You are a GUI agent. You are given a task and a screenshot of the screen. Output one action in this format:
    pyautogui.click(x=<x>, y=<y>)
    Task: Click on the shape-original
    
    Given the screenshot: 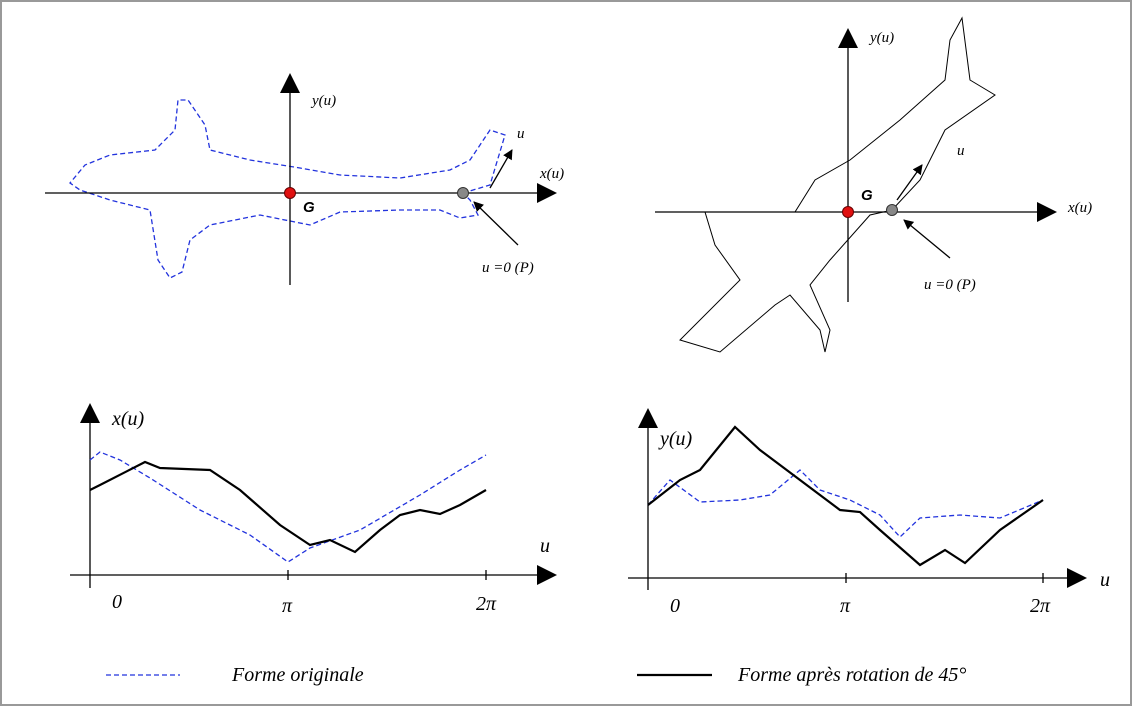 What is the action you would take?
    pyautogui.click(x=287, y=189)
    